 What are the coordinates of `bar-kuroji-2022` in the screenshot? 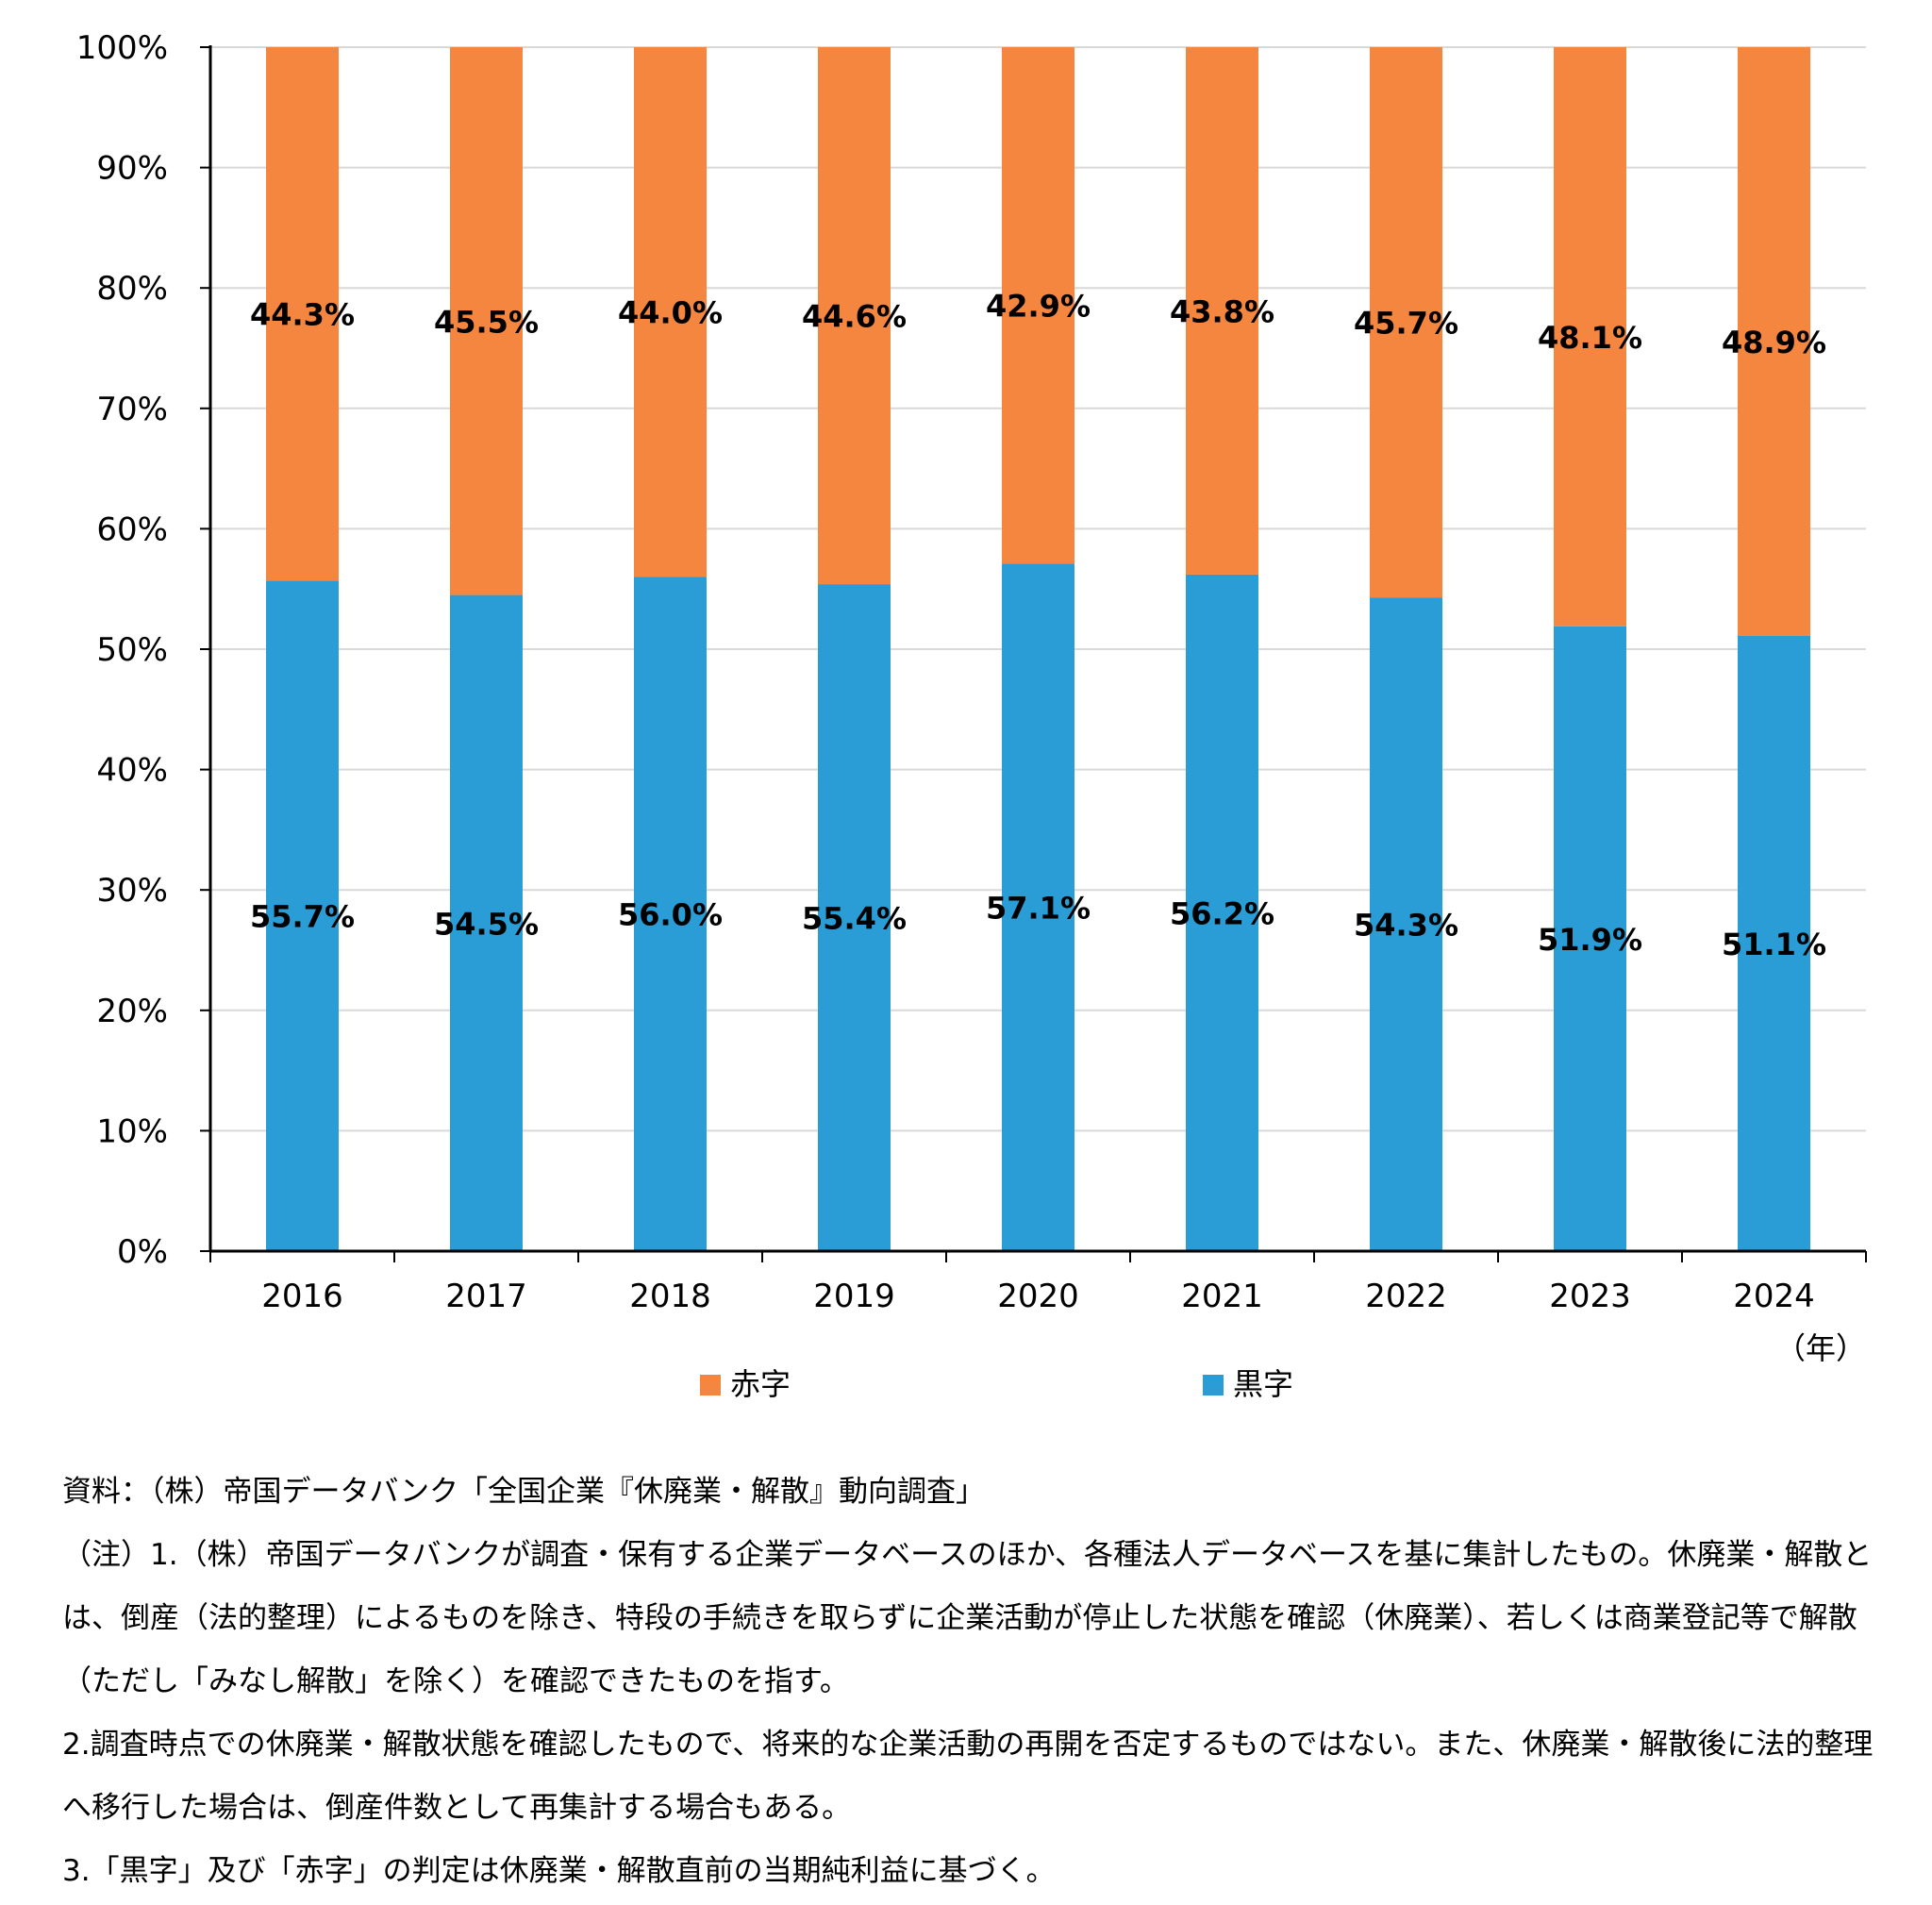 It's located at (1406, 924).